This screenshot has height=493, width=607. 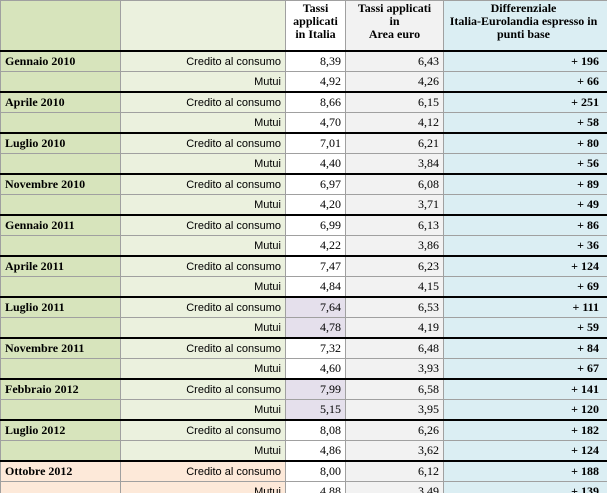 I want to click on euro-cell: 6,08, so click(x=394, y=184).